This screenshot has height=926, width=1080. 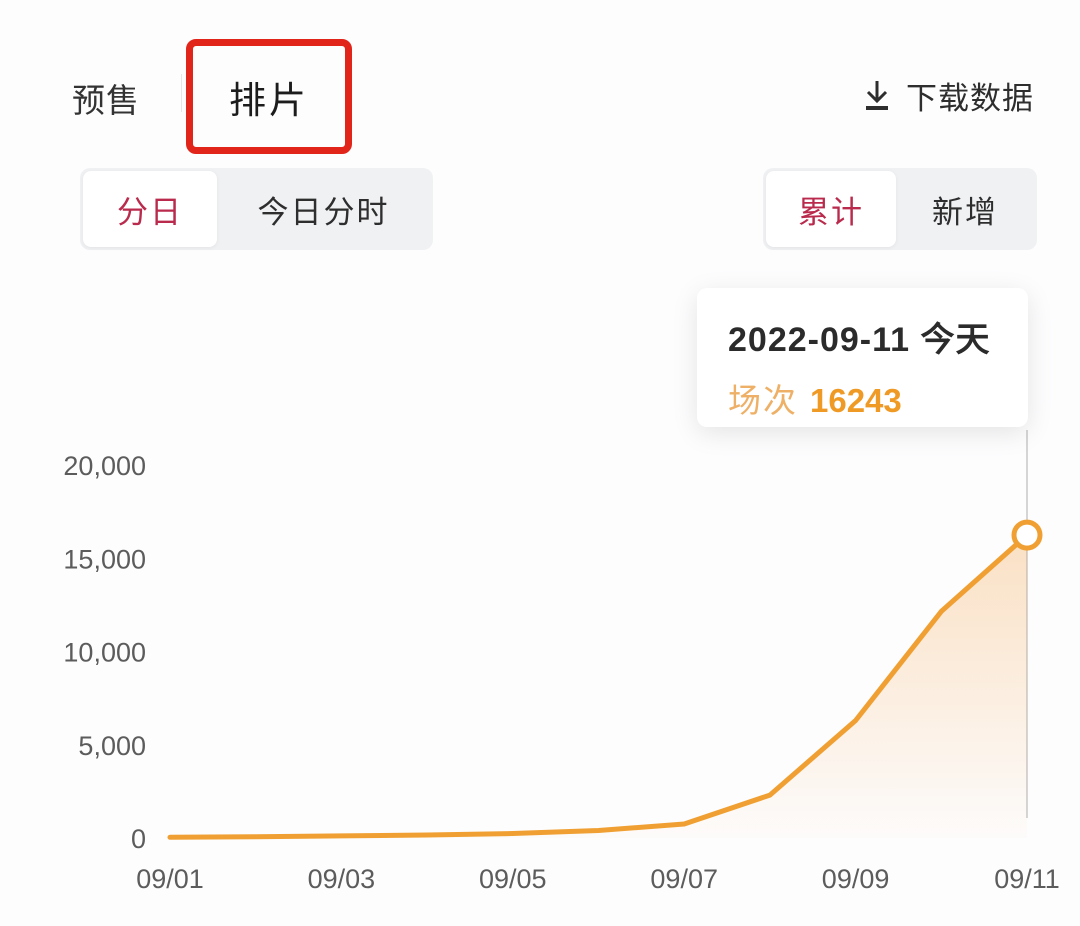 I want to click on red-annotation-box: 排片, so click(x=269, y=96).